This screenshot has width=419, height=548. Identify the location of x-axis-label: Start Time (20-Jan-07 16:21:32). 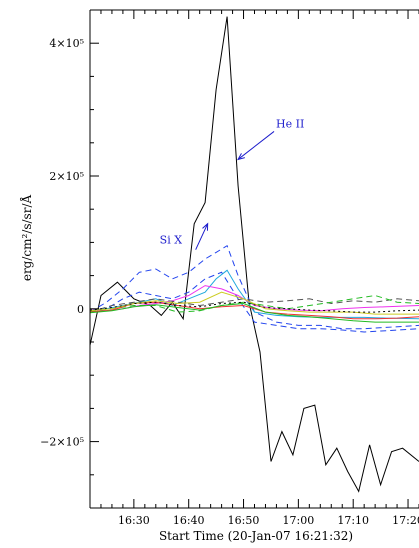
(256, 536).